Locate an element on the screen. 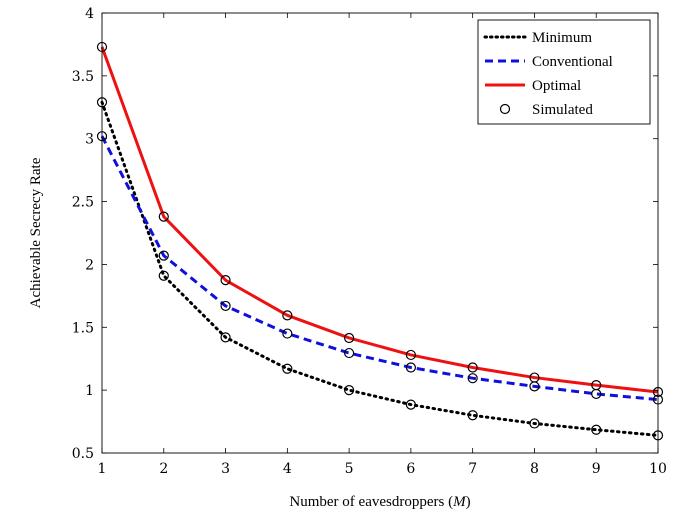 This screenshot has width=694, height=517. legend-swatch-simulated is located at coordinates (505, 109).